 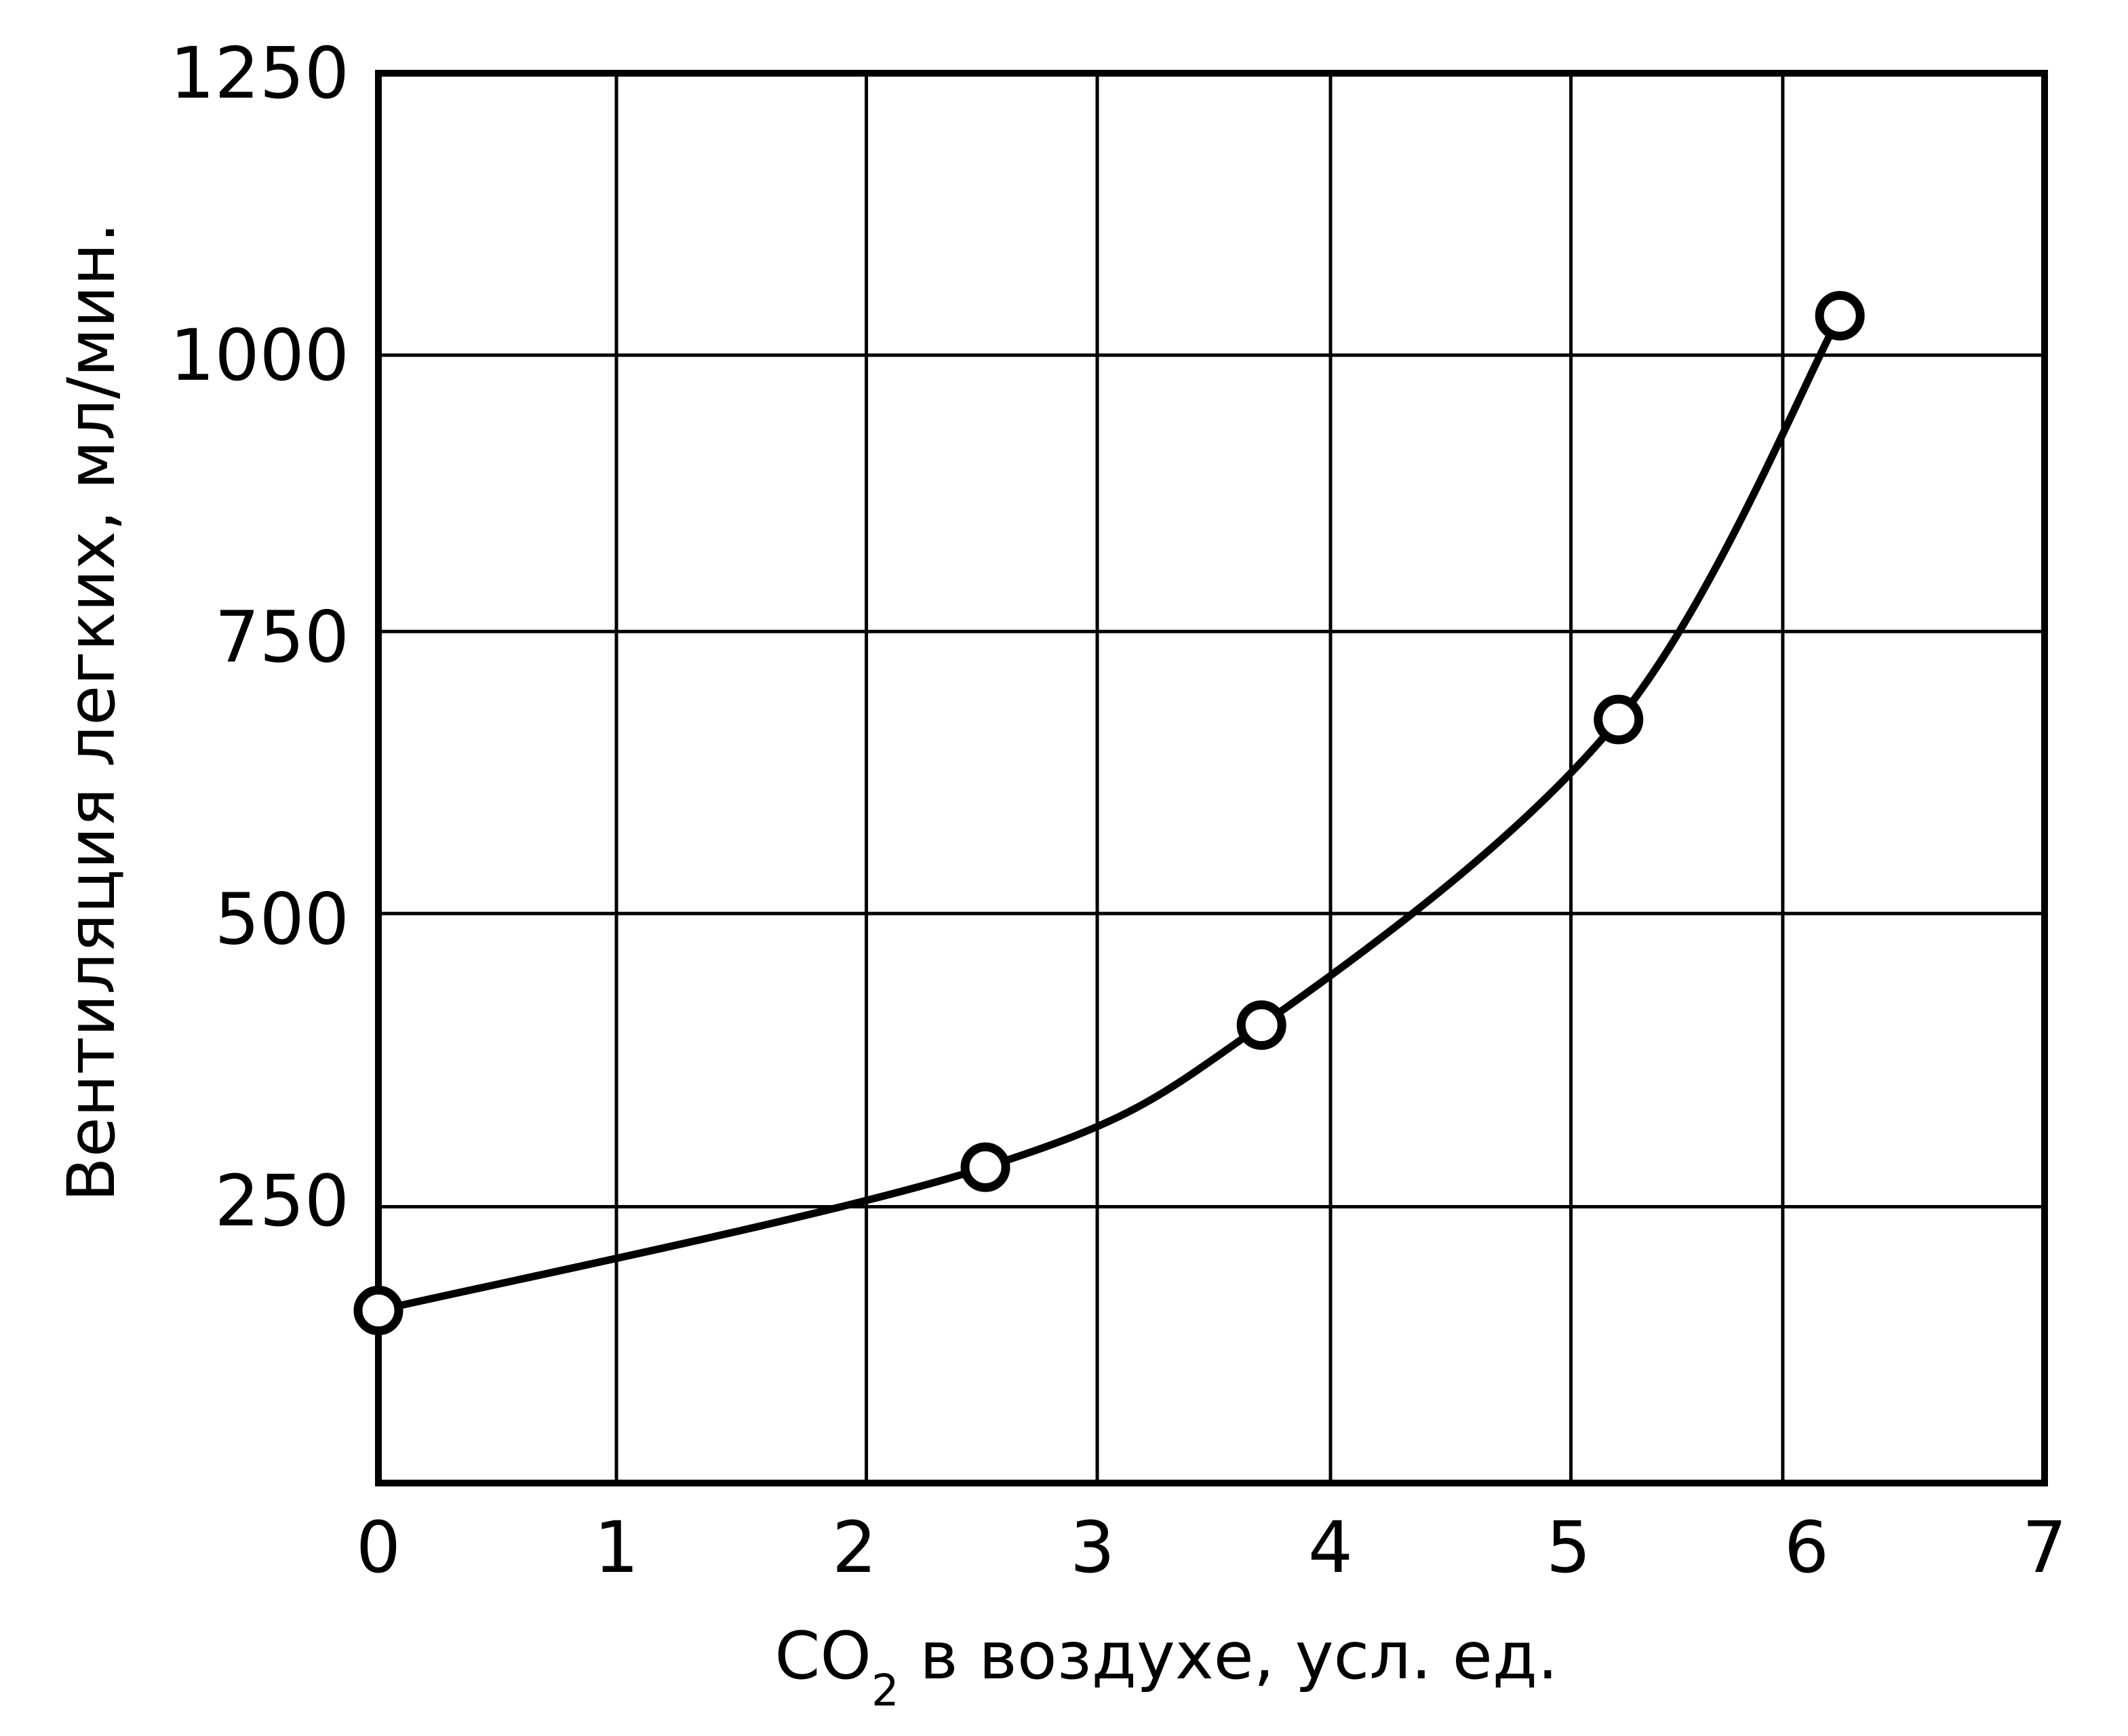 I want to click on x-axis-title: CO2 в воздухе, усл. ед., so click(x=1166, y=1667).